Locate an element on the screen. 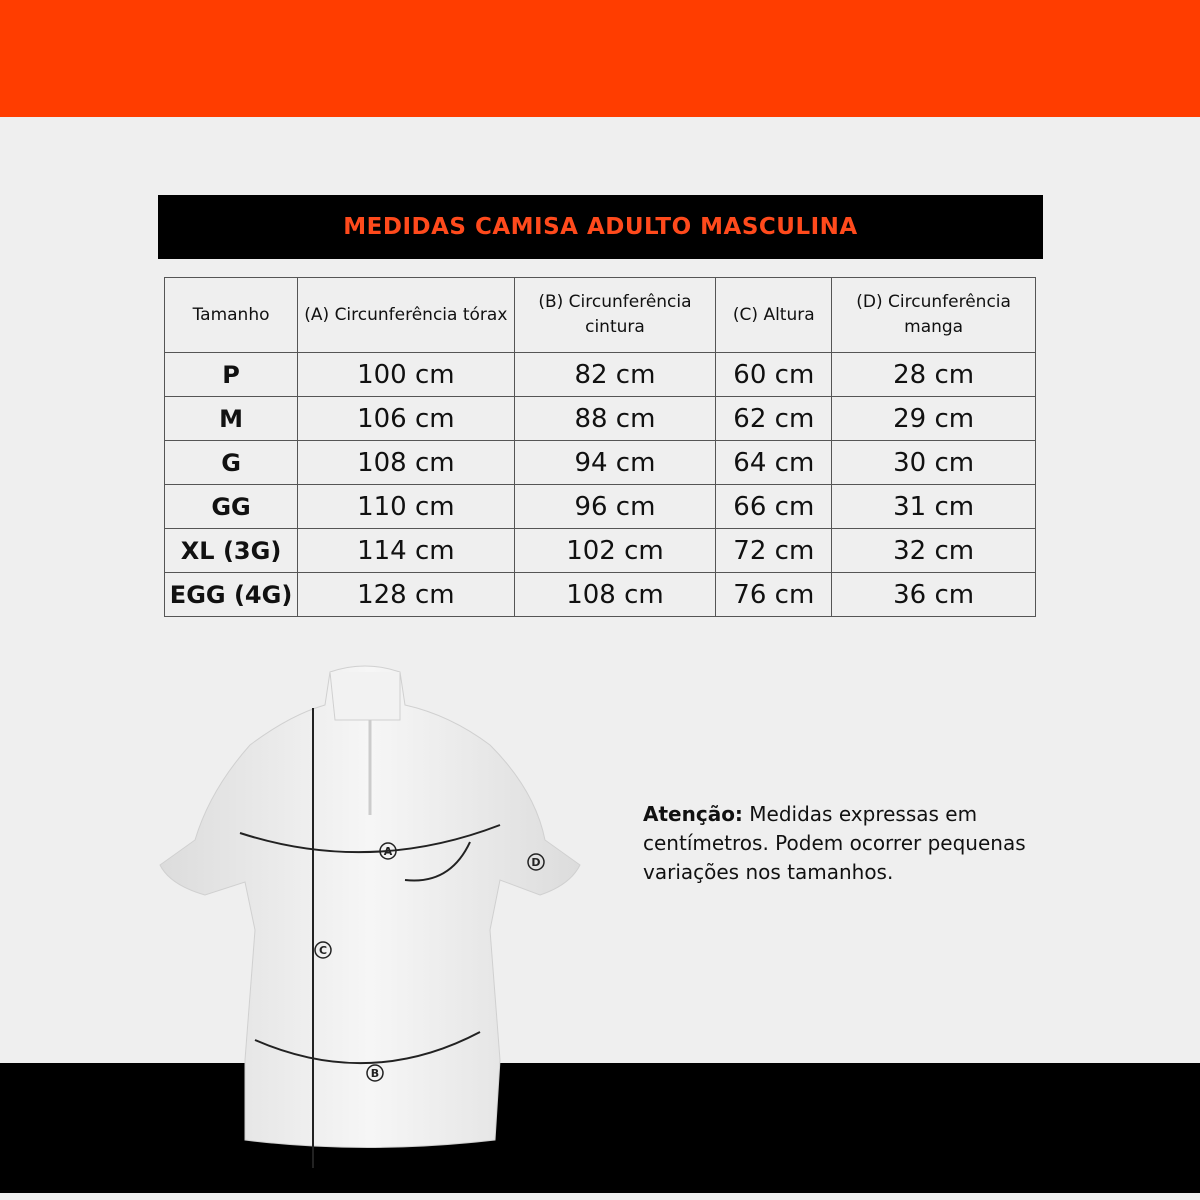 This screenshot has height=1200, width=1200. column-header: (B) Circunferência cintura is located at coordinates (615, 315).